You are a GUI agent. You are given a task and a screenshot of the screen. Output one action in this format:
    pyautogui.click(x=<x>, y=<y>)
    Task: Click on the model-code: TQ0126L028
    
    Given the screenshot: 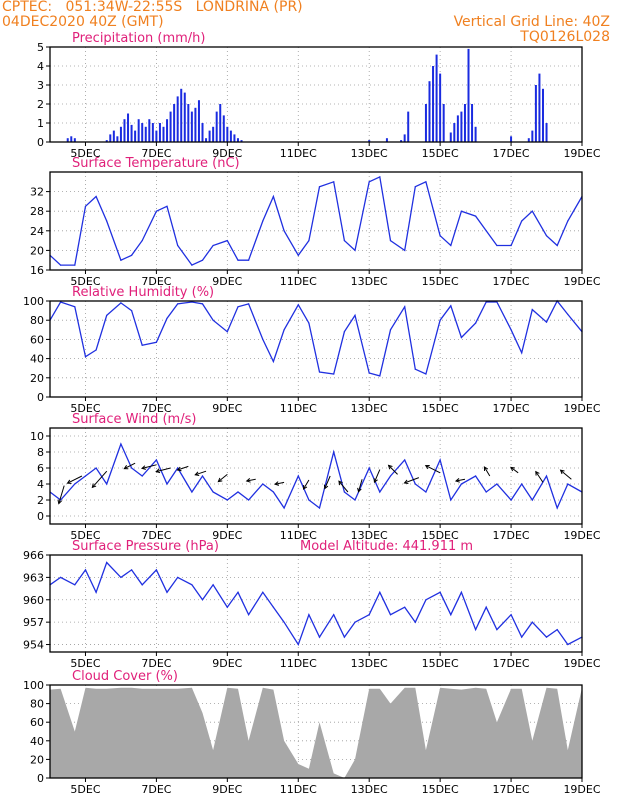 What is the action you would take?
    pyautogui.click(x=565, y=37)
    